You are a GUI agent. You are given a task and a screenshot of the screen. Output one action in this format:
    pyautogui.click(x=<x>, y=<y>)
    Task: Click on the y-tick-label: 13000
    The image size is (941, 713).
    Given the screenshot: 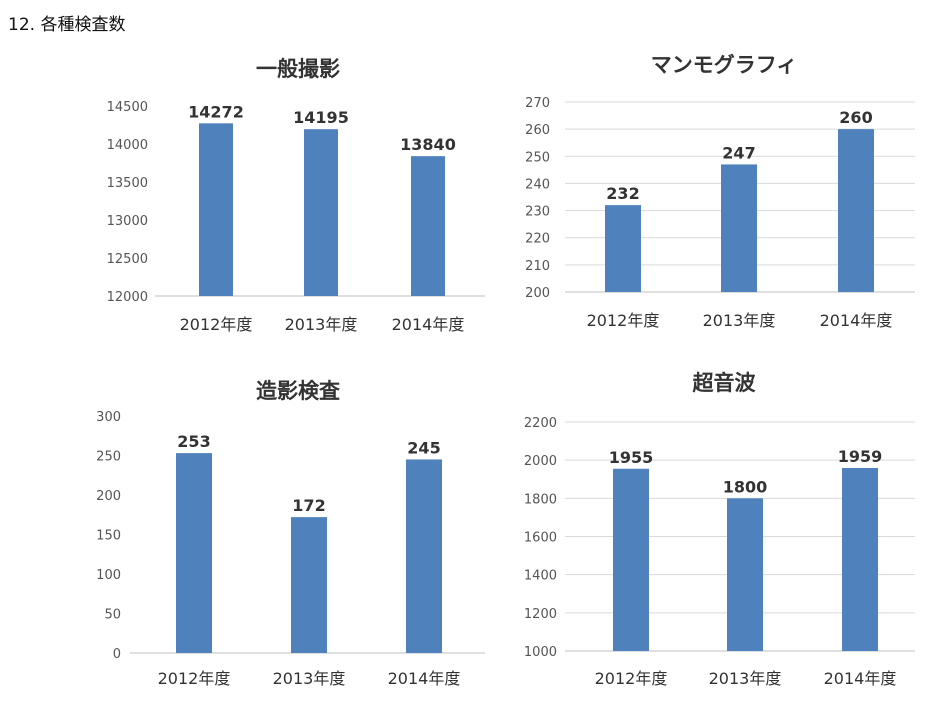 What is the action you would take?
    pyautogui.click(x=127, y=221)
    